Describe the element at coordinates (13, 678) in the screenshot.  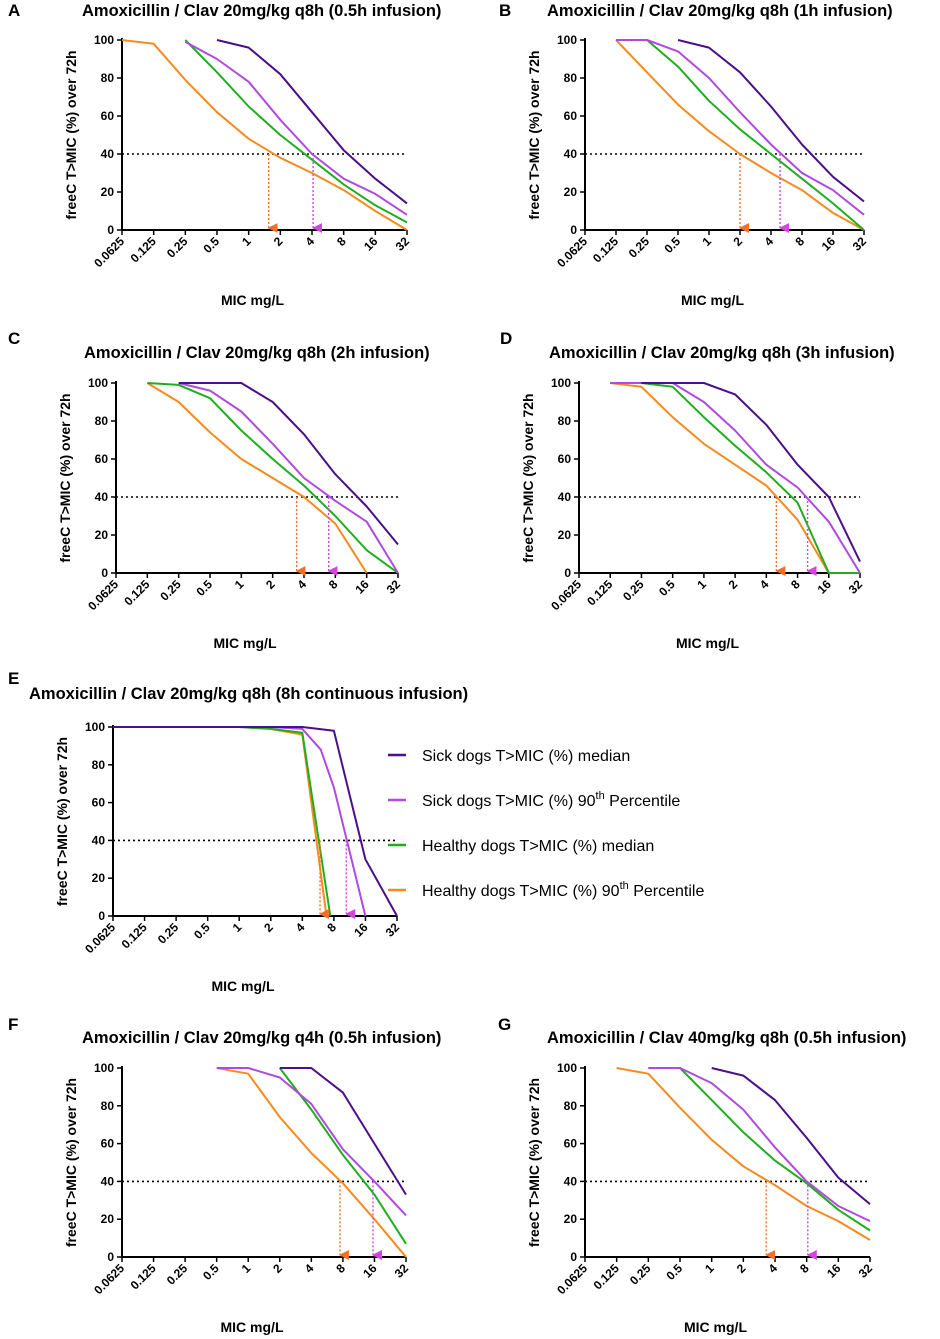
I see `panel-letter: E` at that location.